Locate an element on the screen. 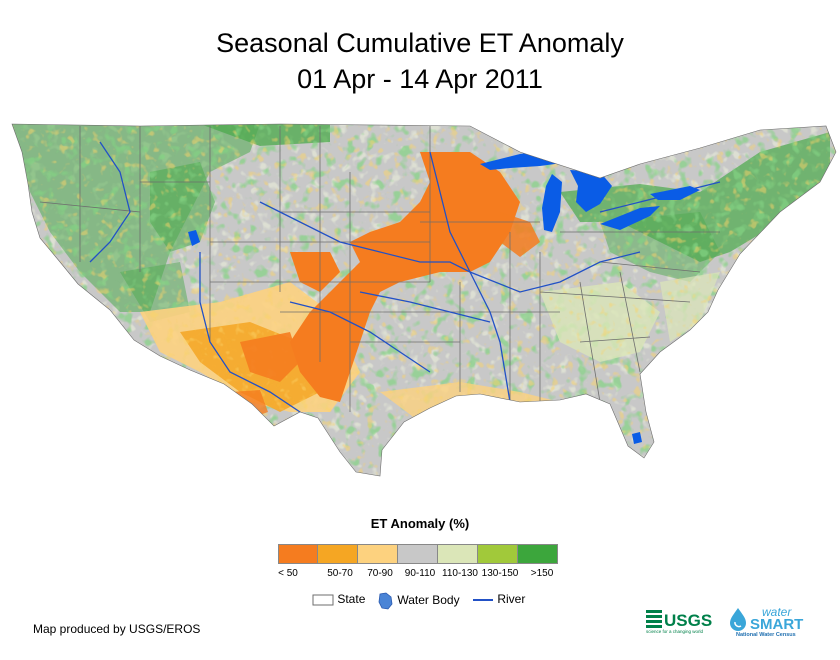 This screenshot has width=840, height=660. legend-color-bar is located at coordinates (418, 554).